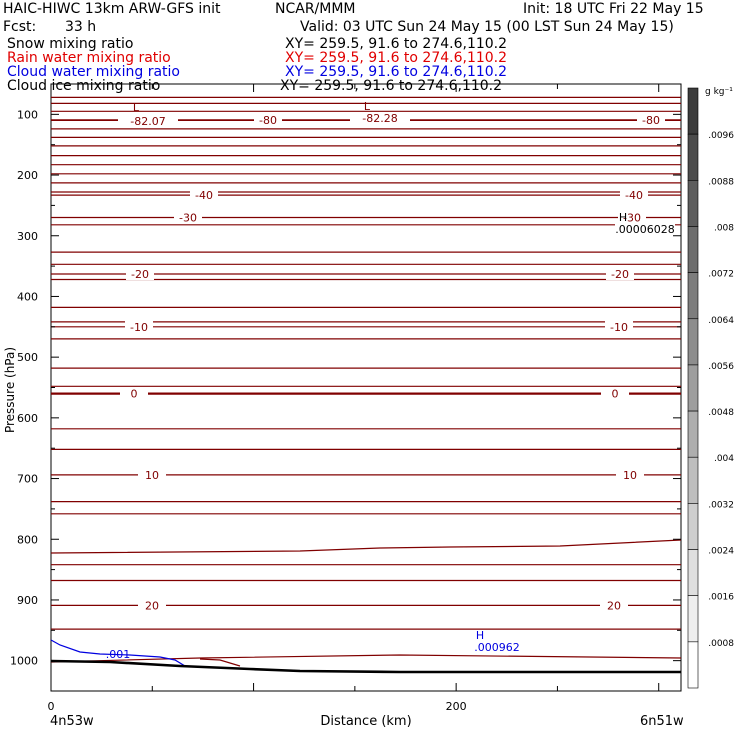 The height and width of the screenshot is (740, 740). What do you see at coordinates (27, 600) in the screenshot?
I see `y-tick-label: 900` at bounding box center [27, 600].